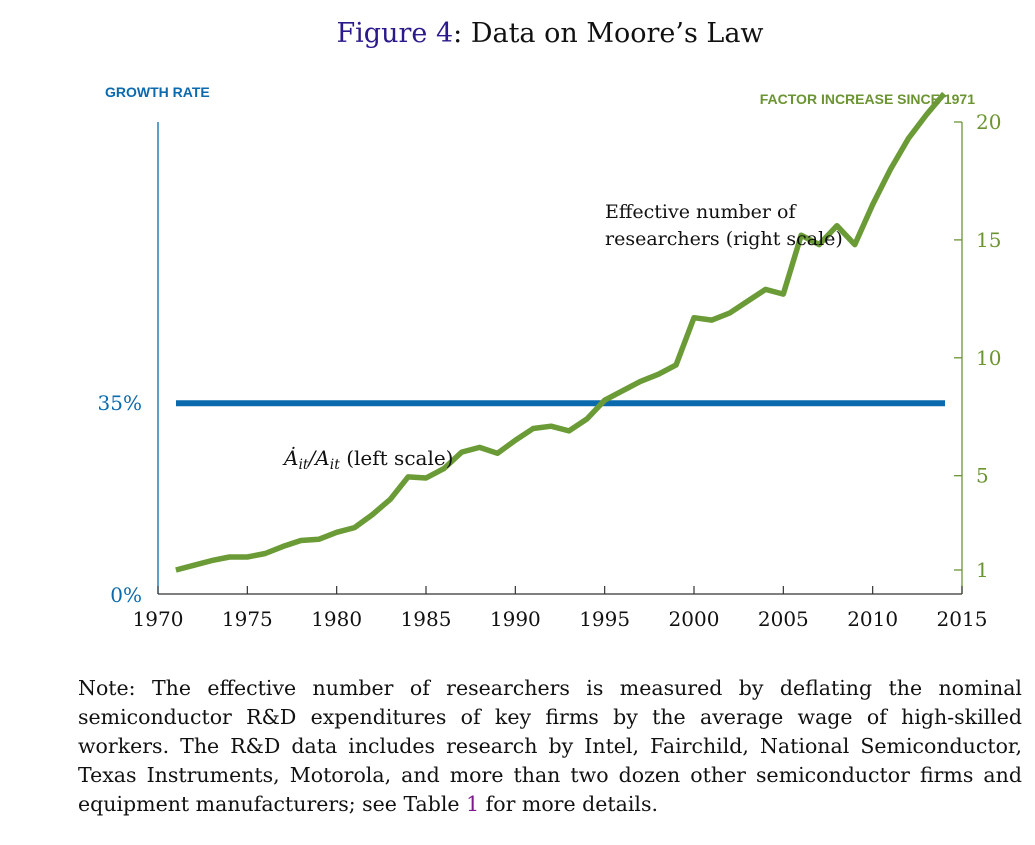 Image resolution: width=1035 pixels, height=845 pixels. What do you see at coordinates (515, 619) in the screenshot?
I see `x-tick-label: 1990` at bounding box center [515, 619].